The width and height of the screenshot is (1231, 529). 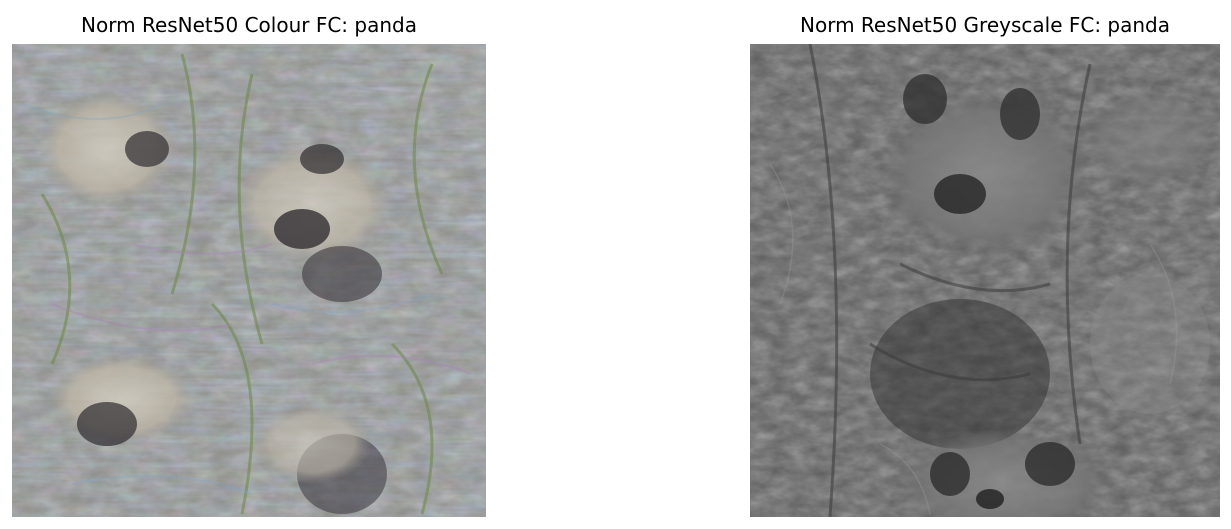 I want to click on left-panel-title: Norm ResNet50 Colour FC: panda, so click(x=249, y=25).